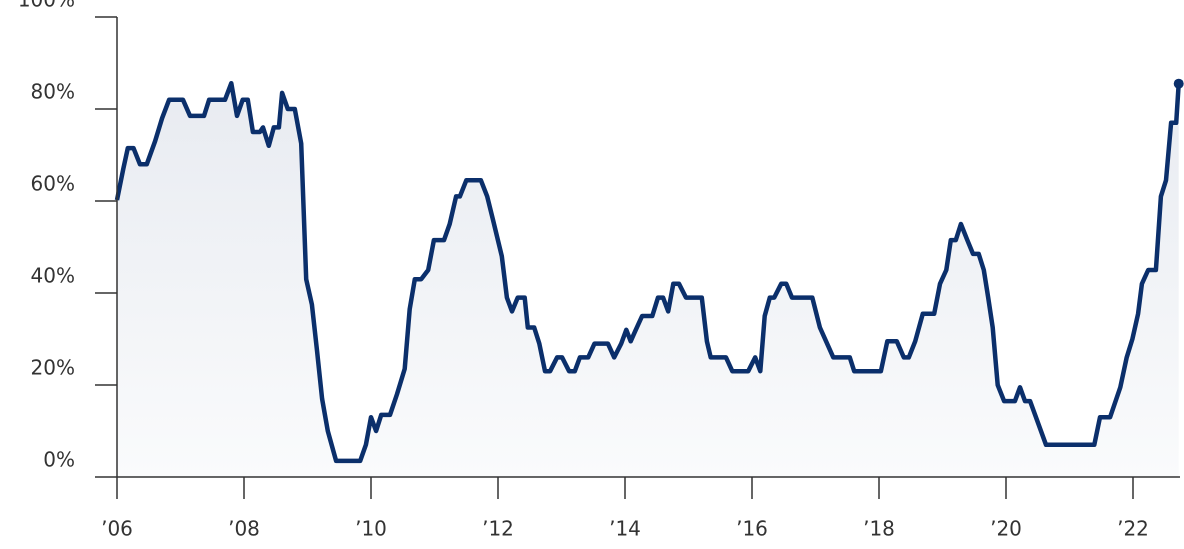  I want to click on x-tick-label: ’22, so click(1133, 529).